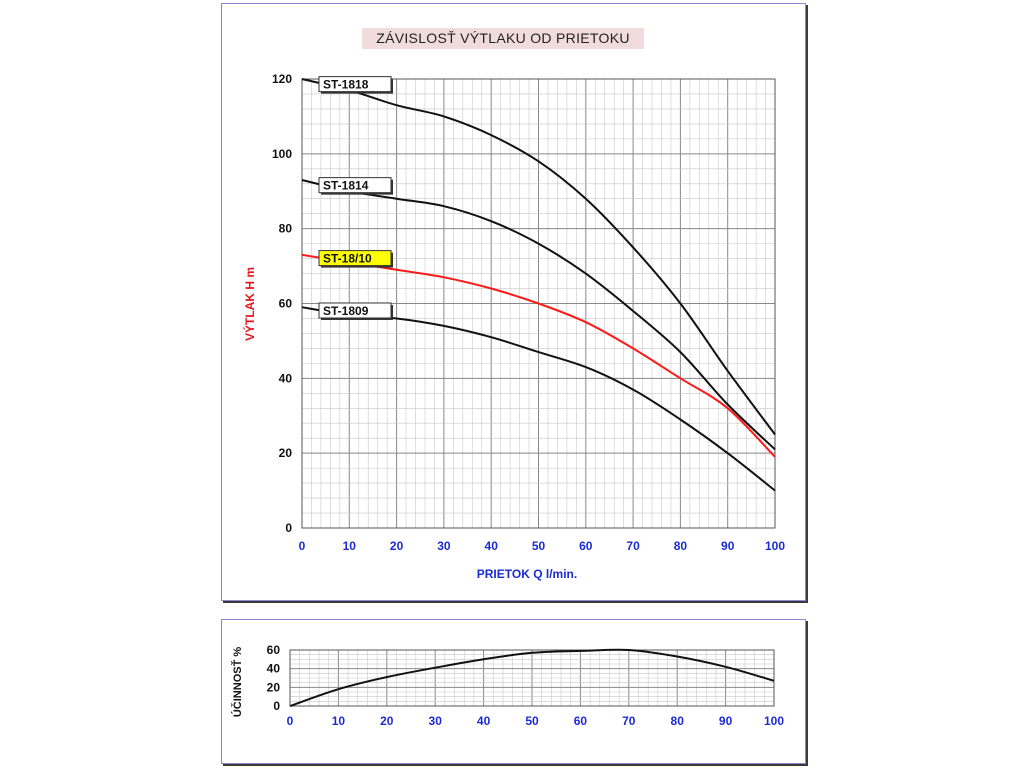 This screenshot has width=1024, height=768. Describe the element at coordinates (282, 154) in the screenshot. I see `y-tick-label: 100` at that location.